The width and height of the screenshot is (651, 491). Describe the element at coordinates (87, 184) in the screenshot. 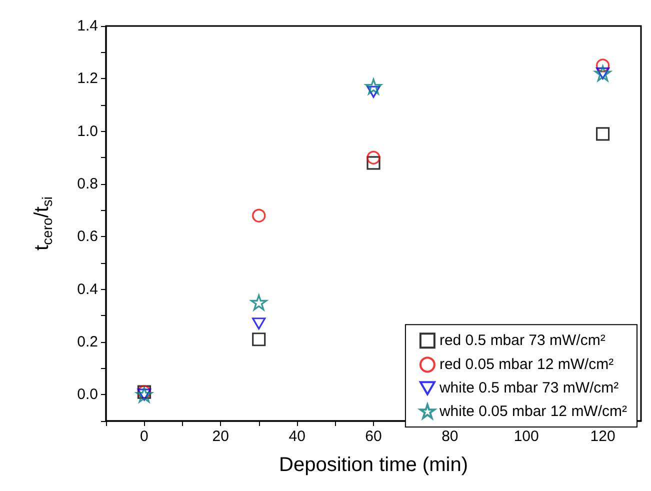

I see `y-tick-label: 0.8` at that location.